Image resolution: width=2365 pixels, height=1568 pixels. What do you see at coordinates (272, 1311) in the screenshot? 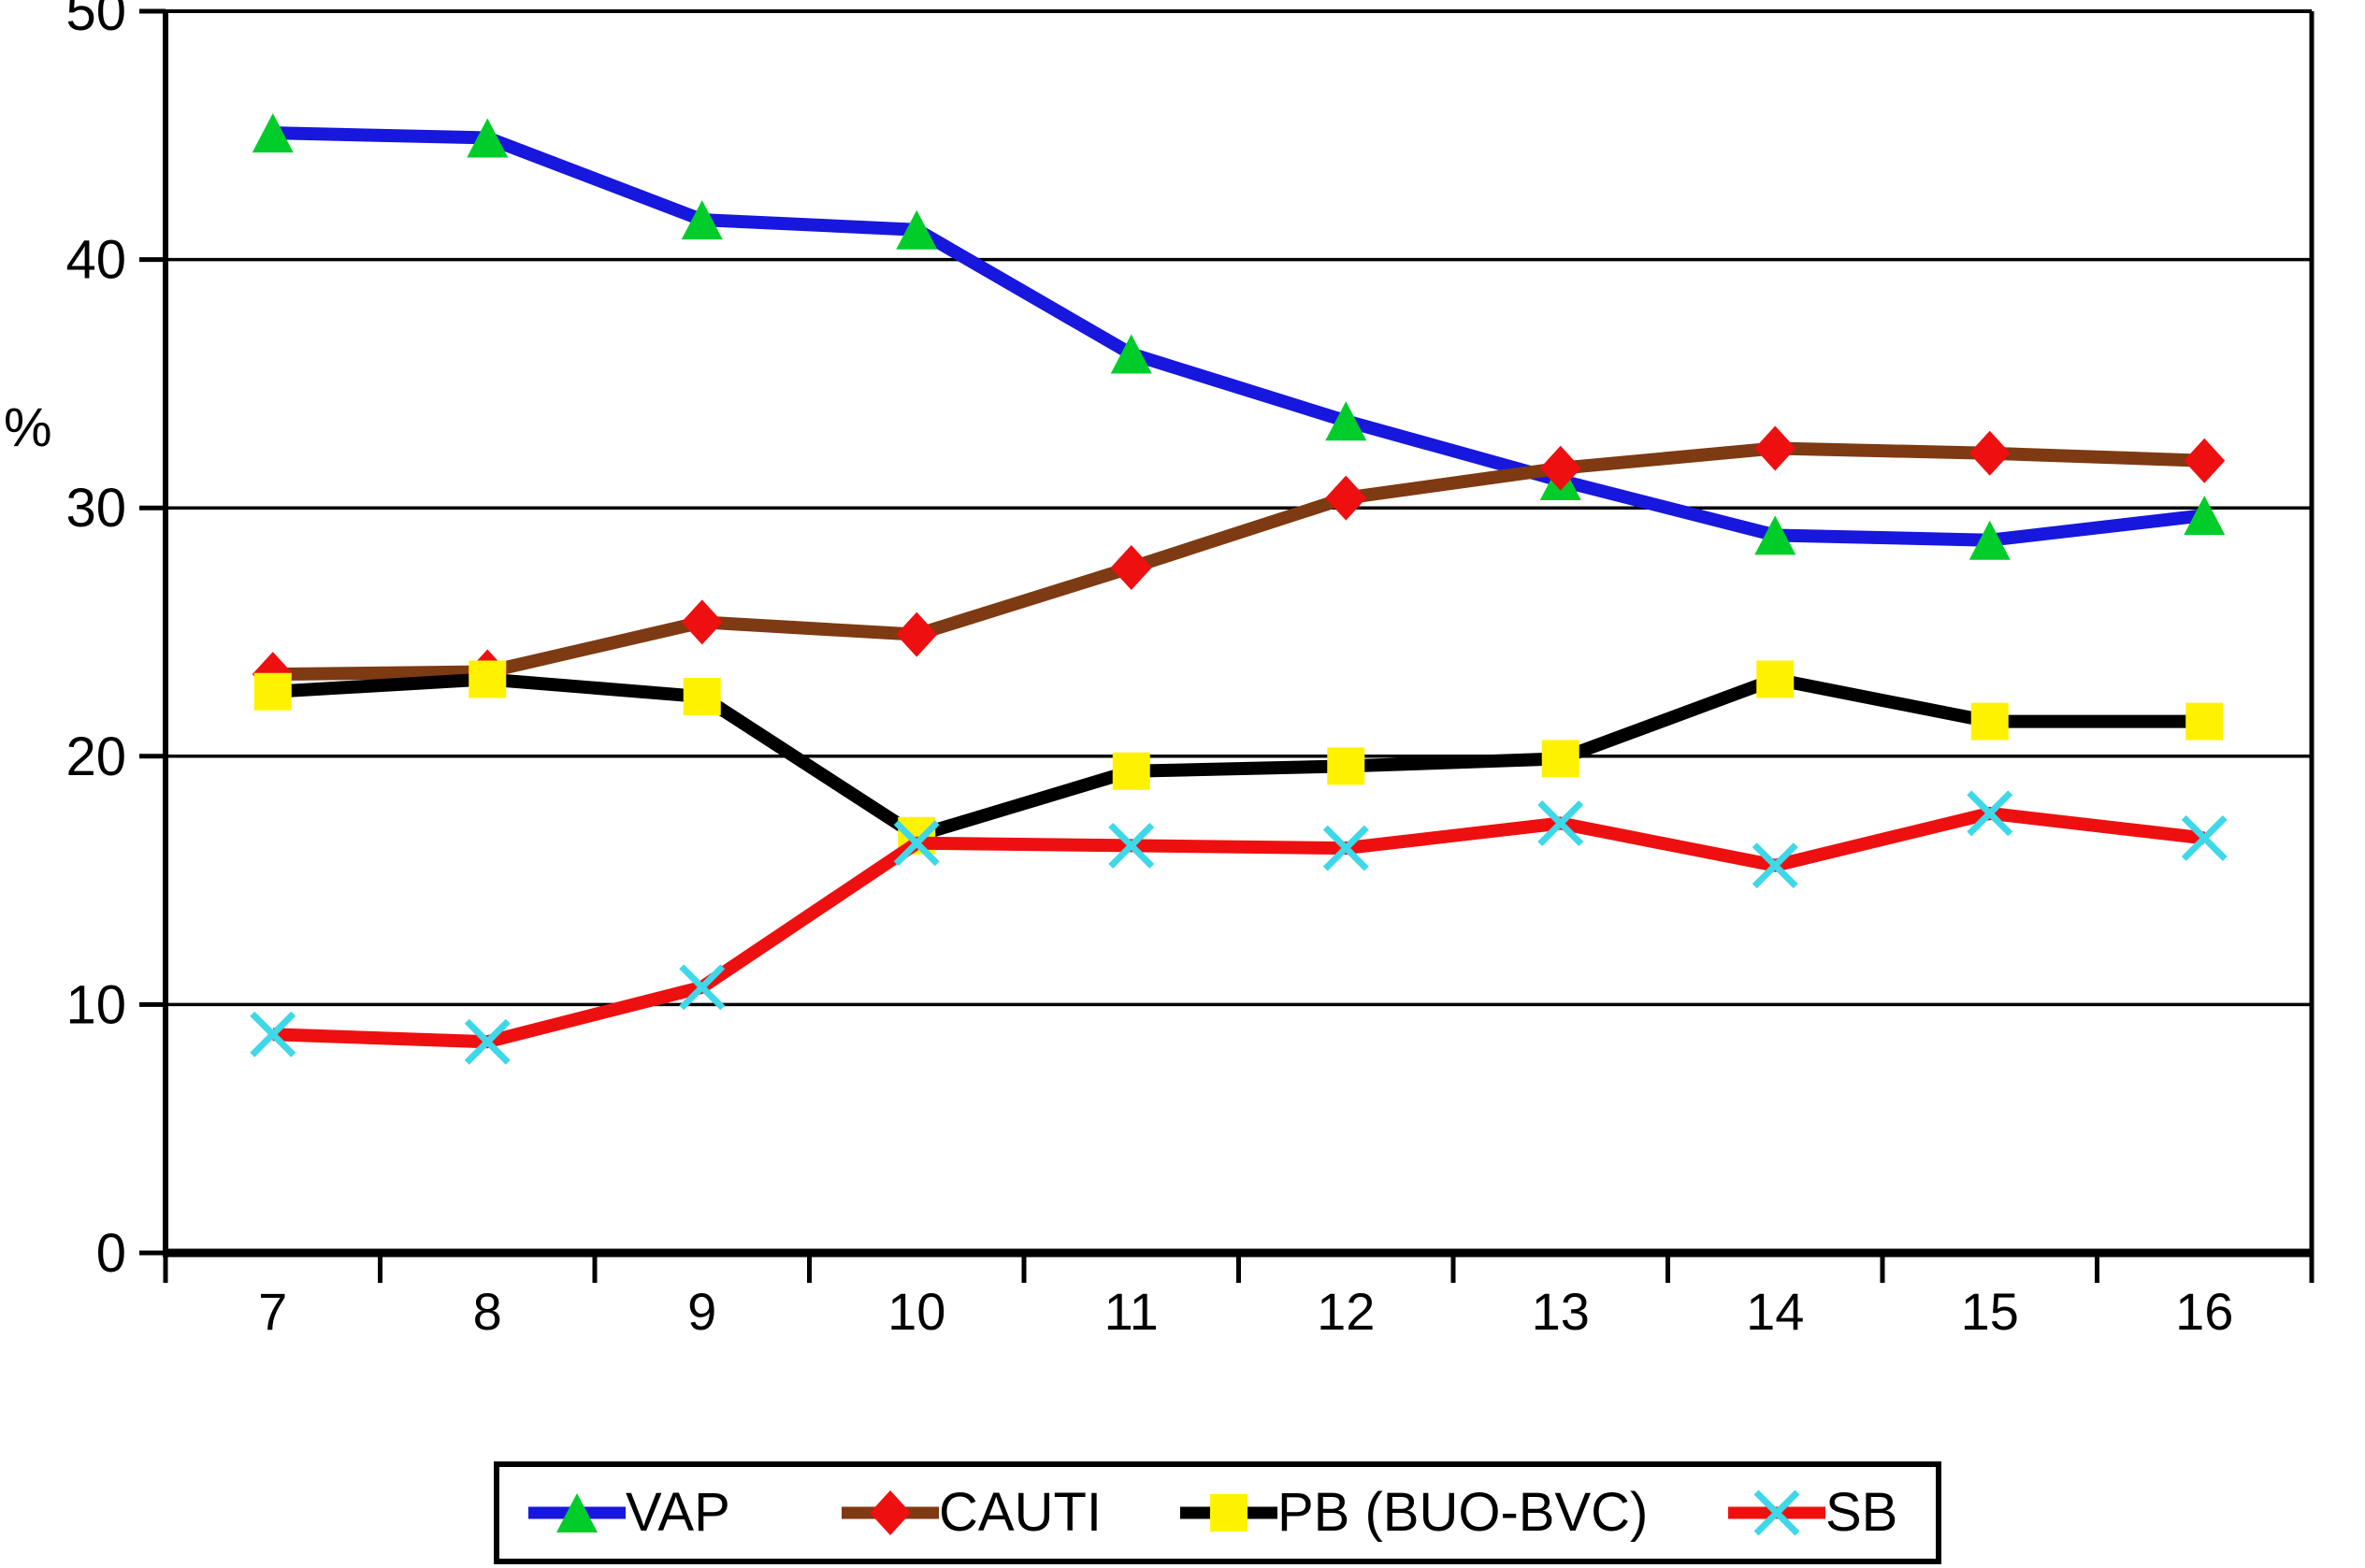
I see `x-axis-tick-label: 7` at bounding box center [272, 1311].